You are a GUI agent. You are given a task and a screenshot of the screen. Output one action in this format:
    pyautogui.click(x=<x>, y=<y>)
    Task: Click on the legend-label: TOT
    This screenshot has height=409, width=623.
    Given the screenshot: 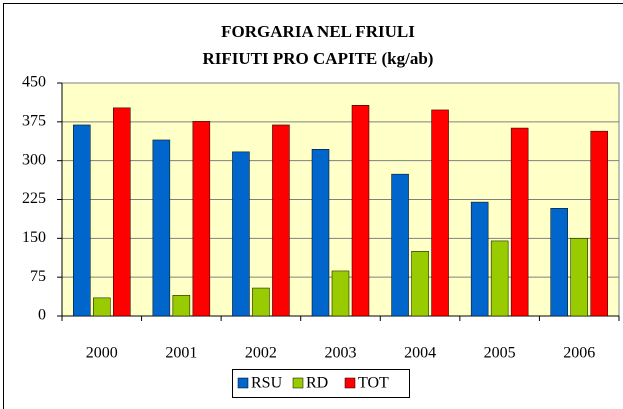 What is the action you would take?
    pyautogui.click(x=373, y=383)
    